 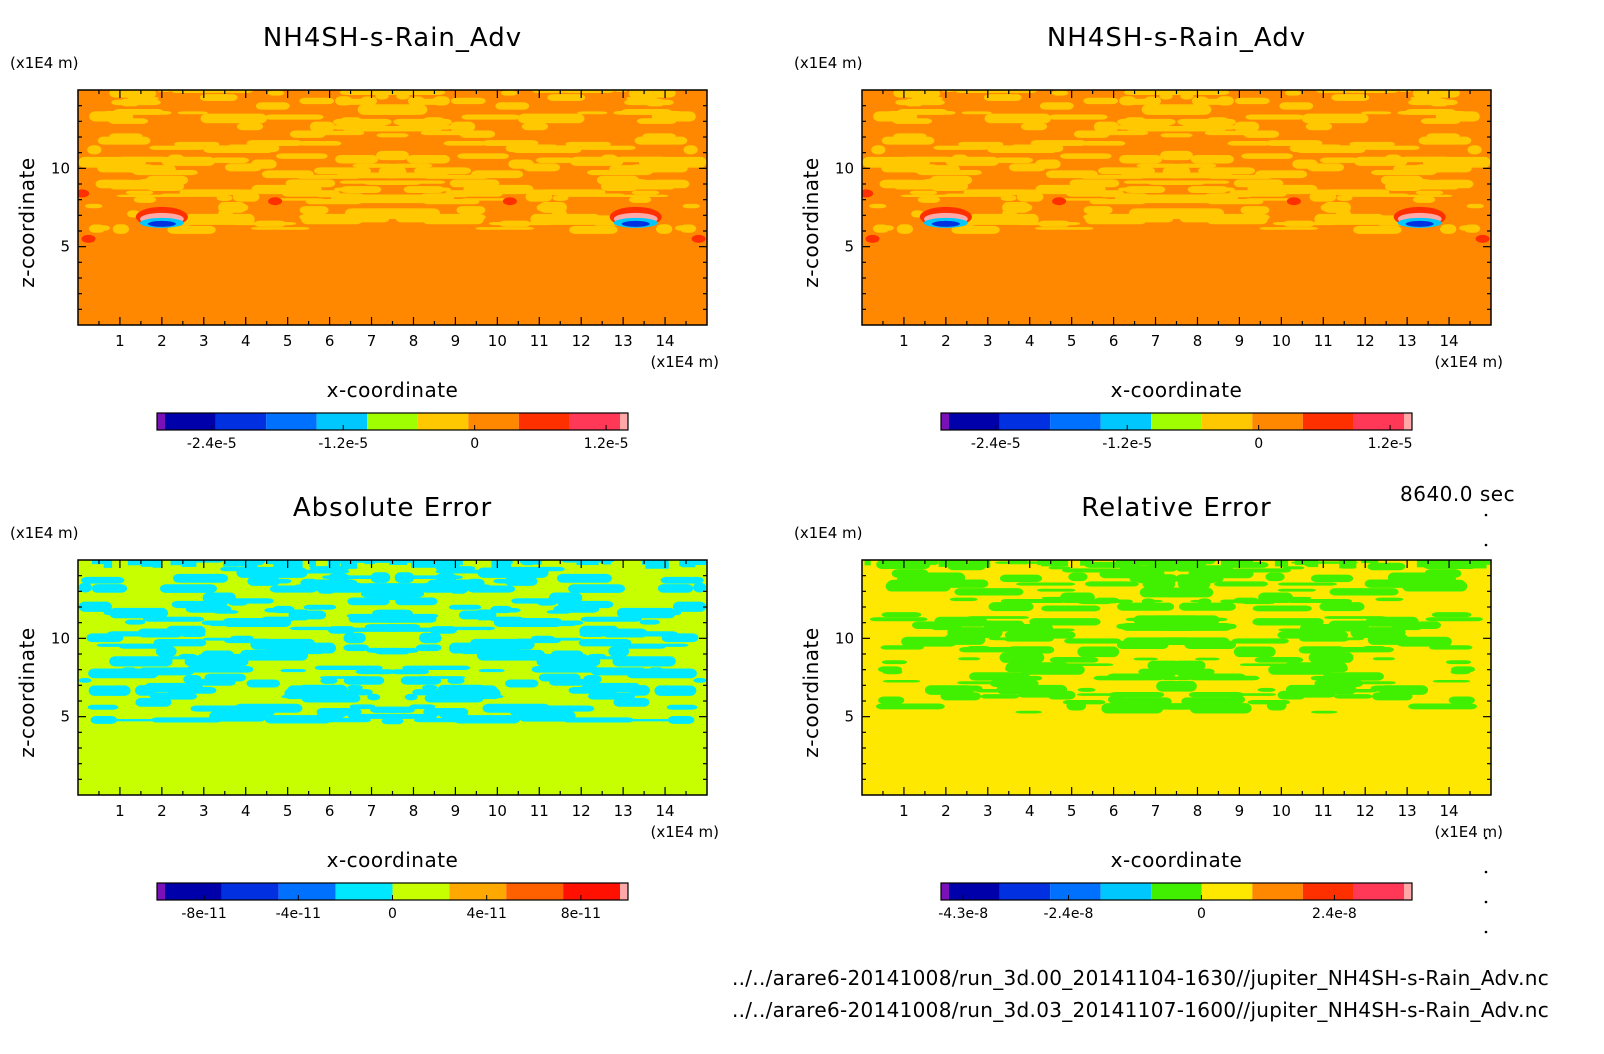 What do you see at coordinates (1176, 891) in the screenshot?
I see `colorbar-frame` at bounding box center [1176, 891].